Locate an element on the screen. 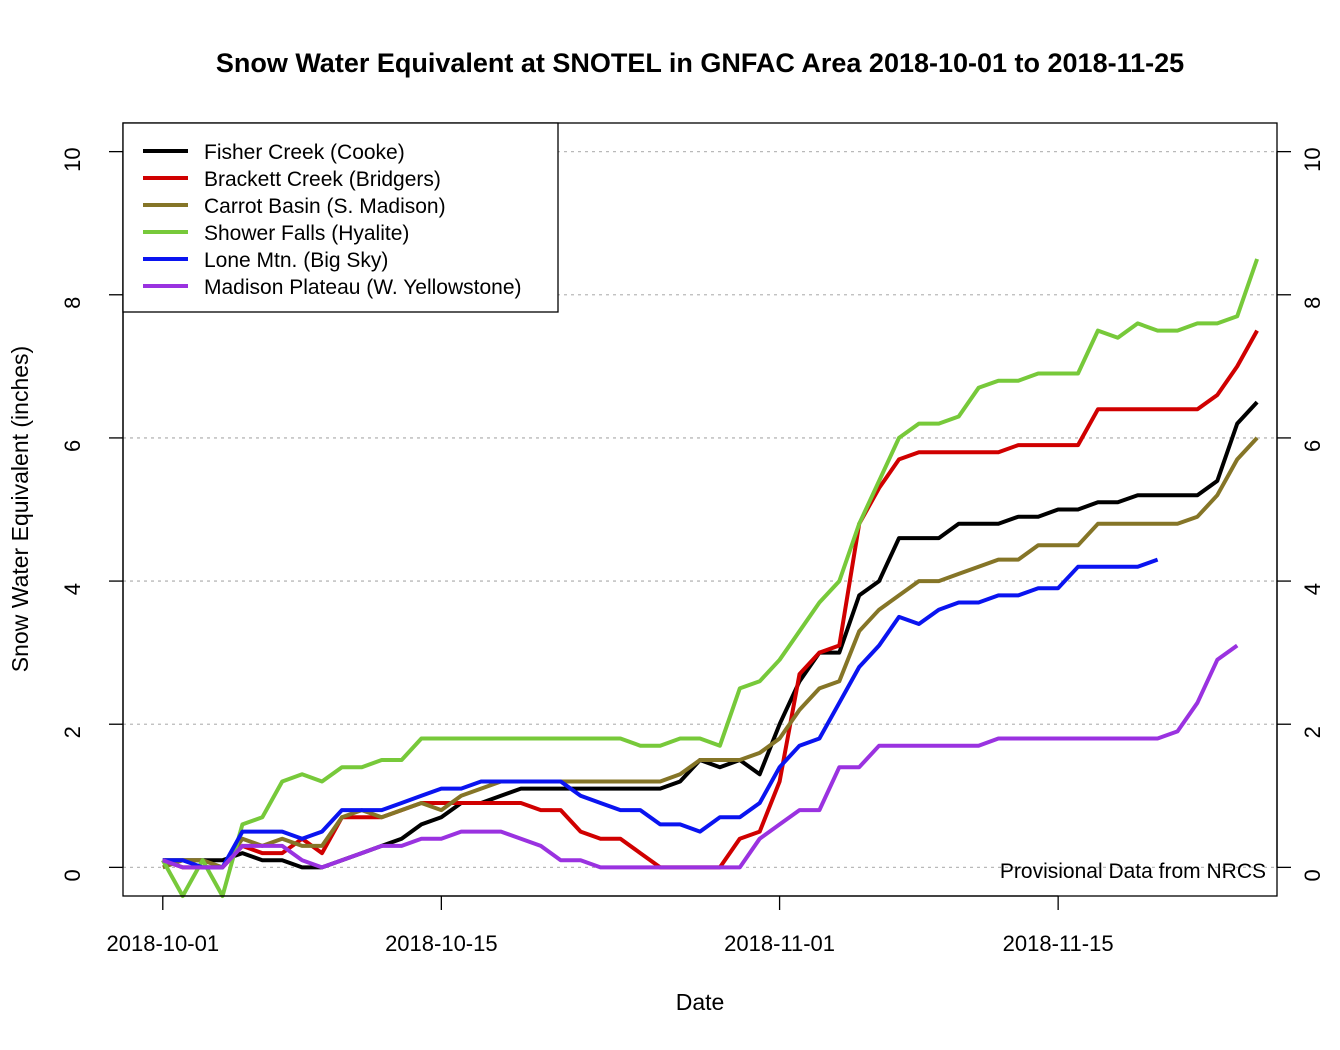 This screenshot has width=1340, height=1050. legend-label: Fisher Creek (Cooke) is located at coordinates (304, 152).